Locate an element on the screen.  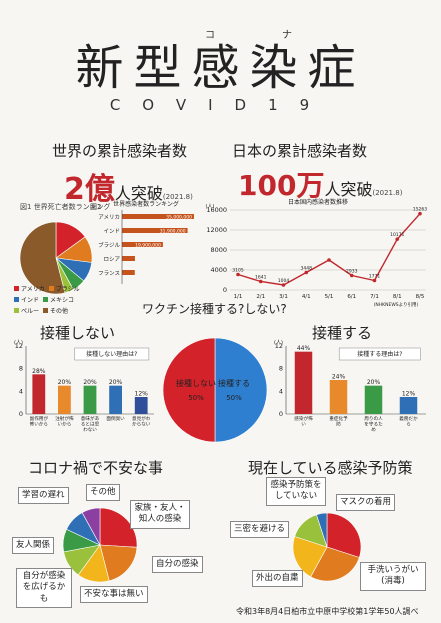
nosvg-category: 注射が怖 is located at coordinates (64, 418).